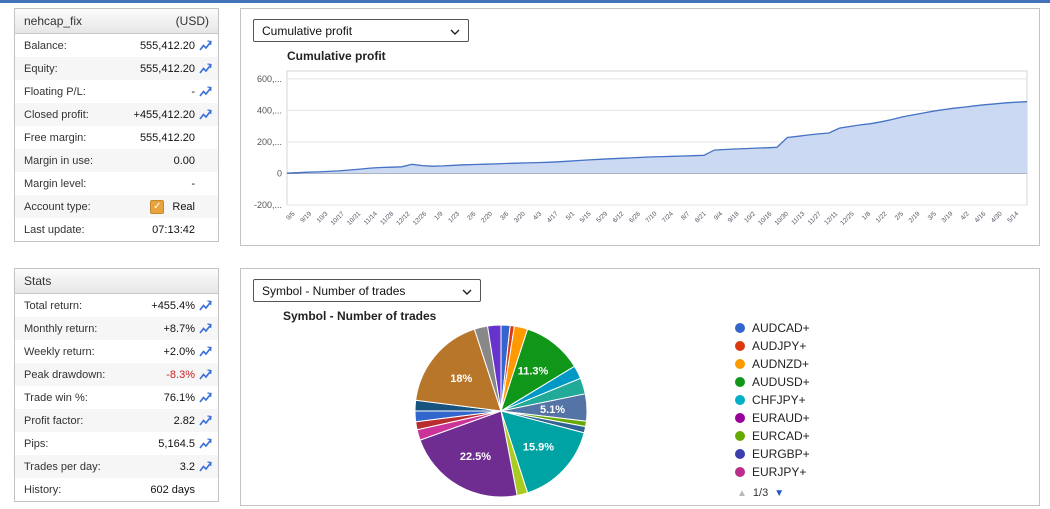  I want to click on row-label: Trades per day:, so click(62, 466).